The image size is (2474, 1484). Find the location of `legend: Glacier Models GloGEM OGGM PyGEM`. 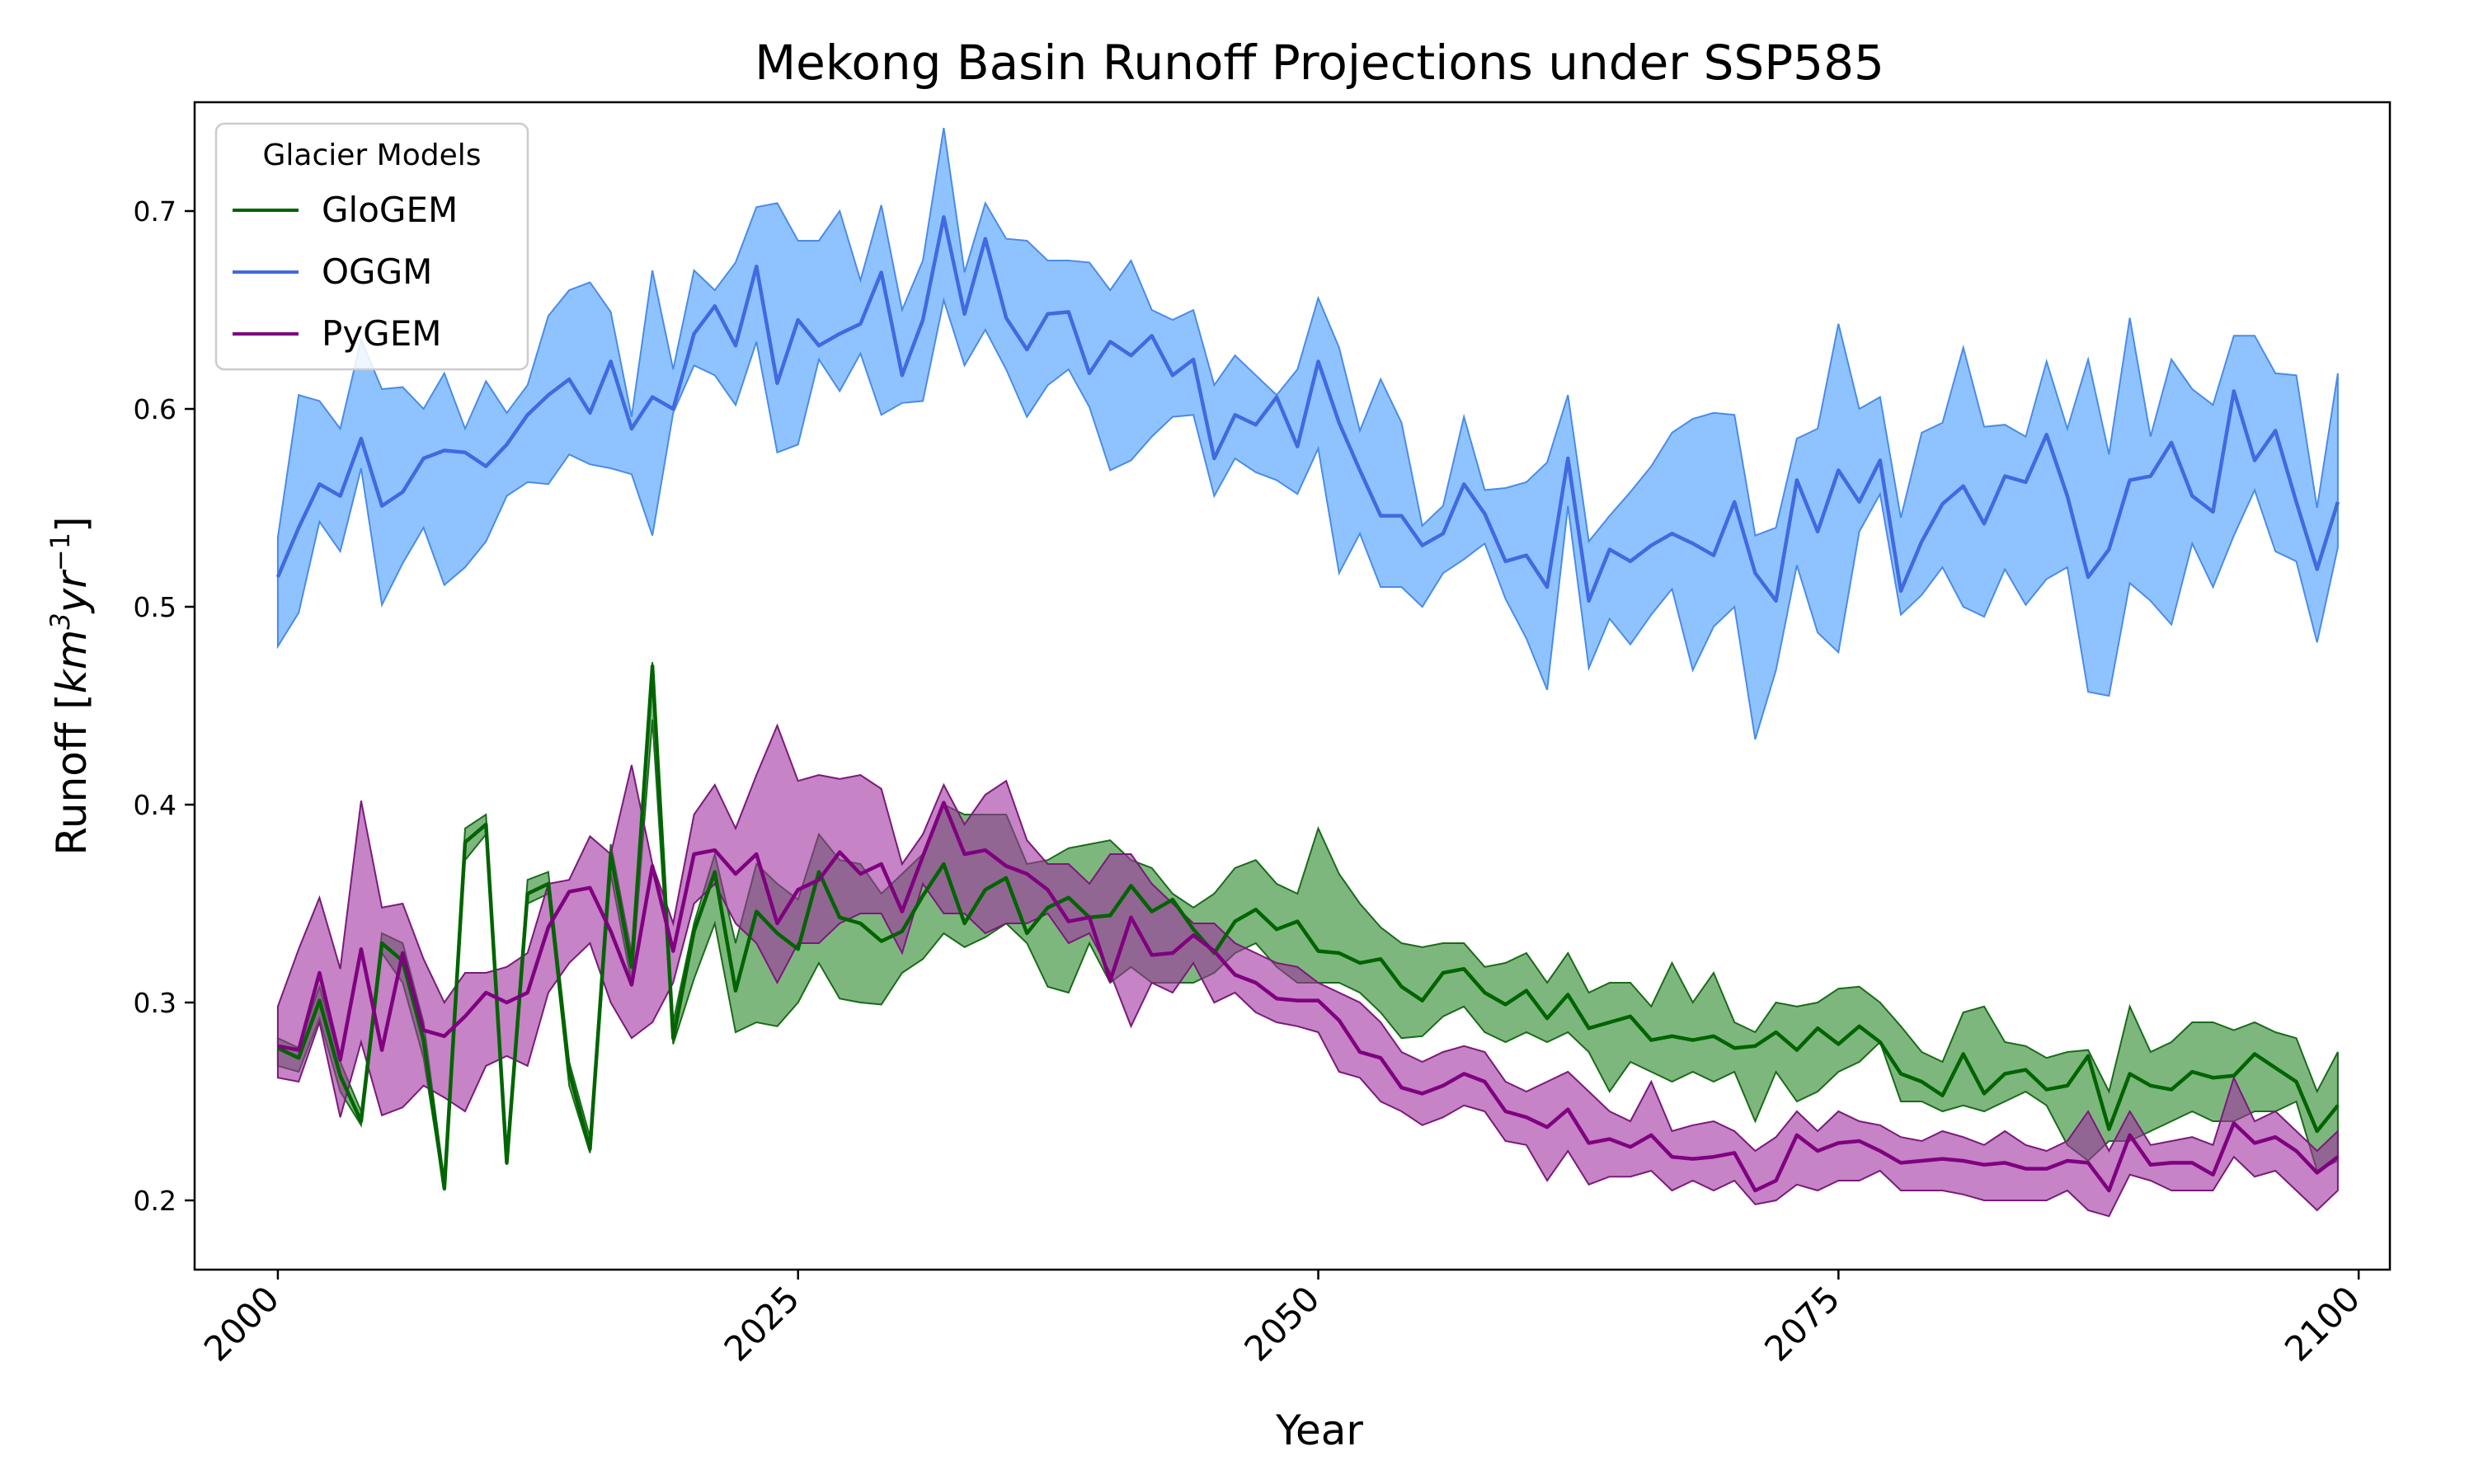

legend: Glacier Models GloGEM OGGM PyGEM is located at coordinates (371, 246).